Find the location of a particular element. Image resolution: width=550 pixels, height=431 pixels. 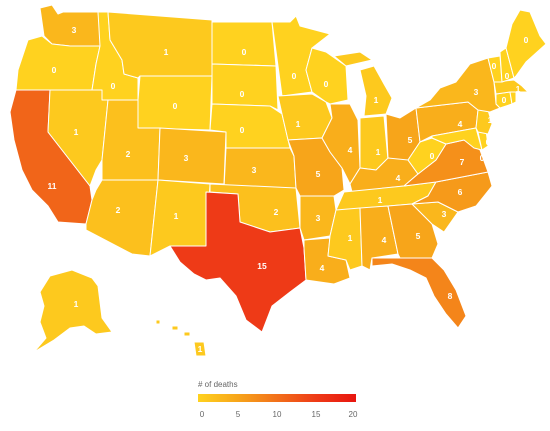

label-me: 0 is located at coordinates (526, 40).